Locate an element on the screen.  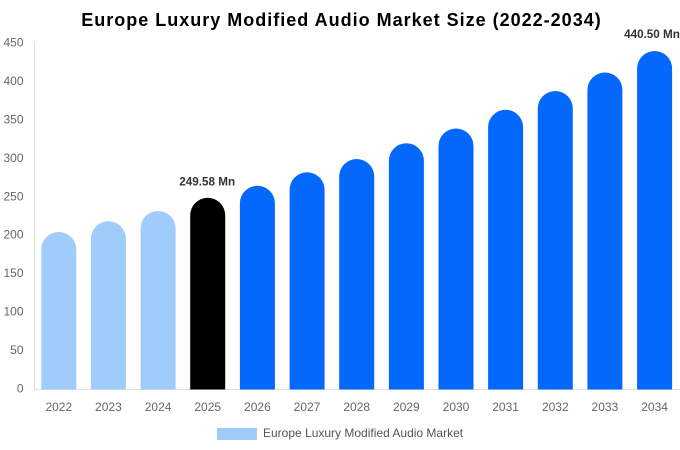
svg-text: 2025 is located at coordinates (207, 407).